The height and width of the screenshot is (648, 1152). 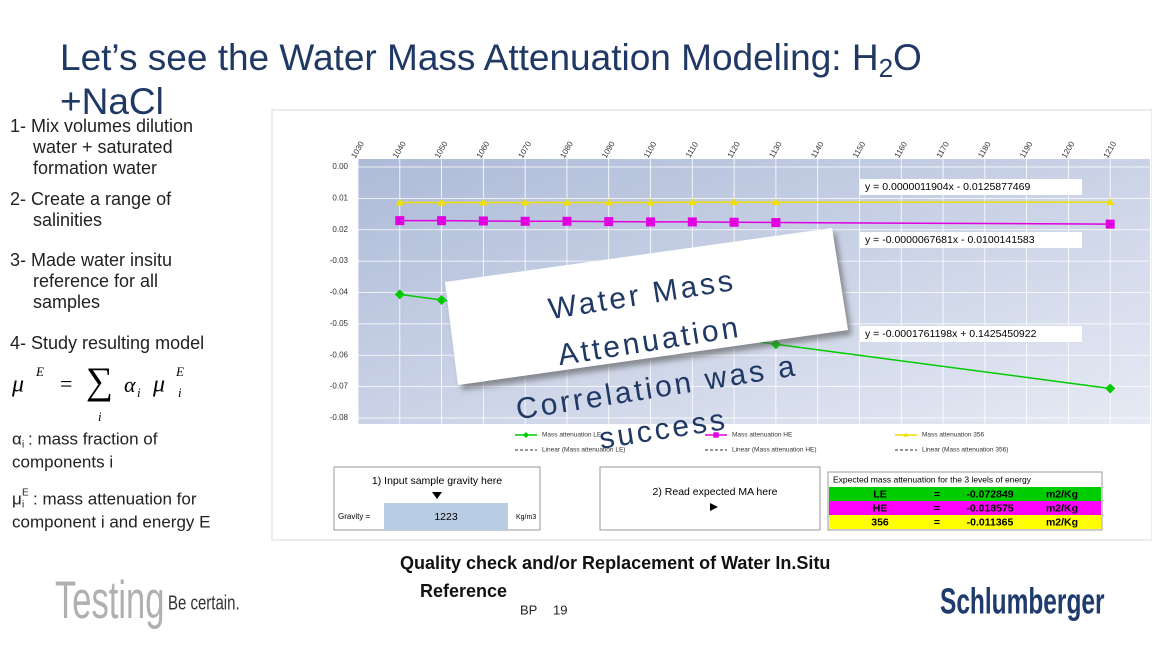 What do you see at coordinates (880, 508) in the screenshot?
I see `result-cell: HE` at bounding box center [880, 508].